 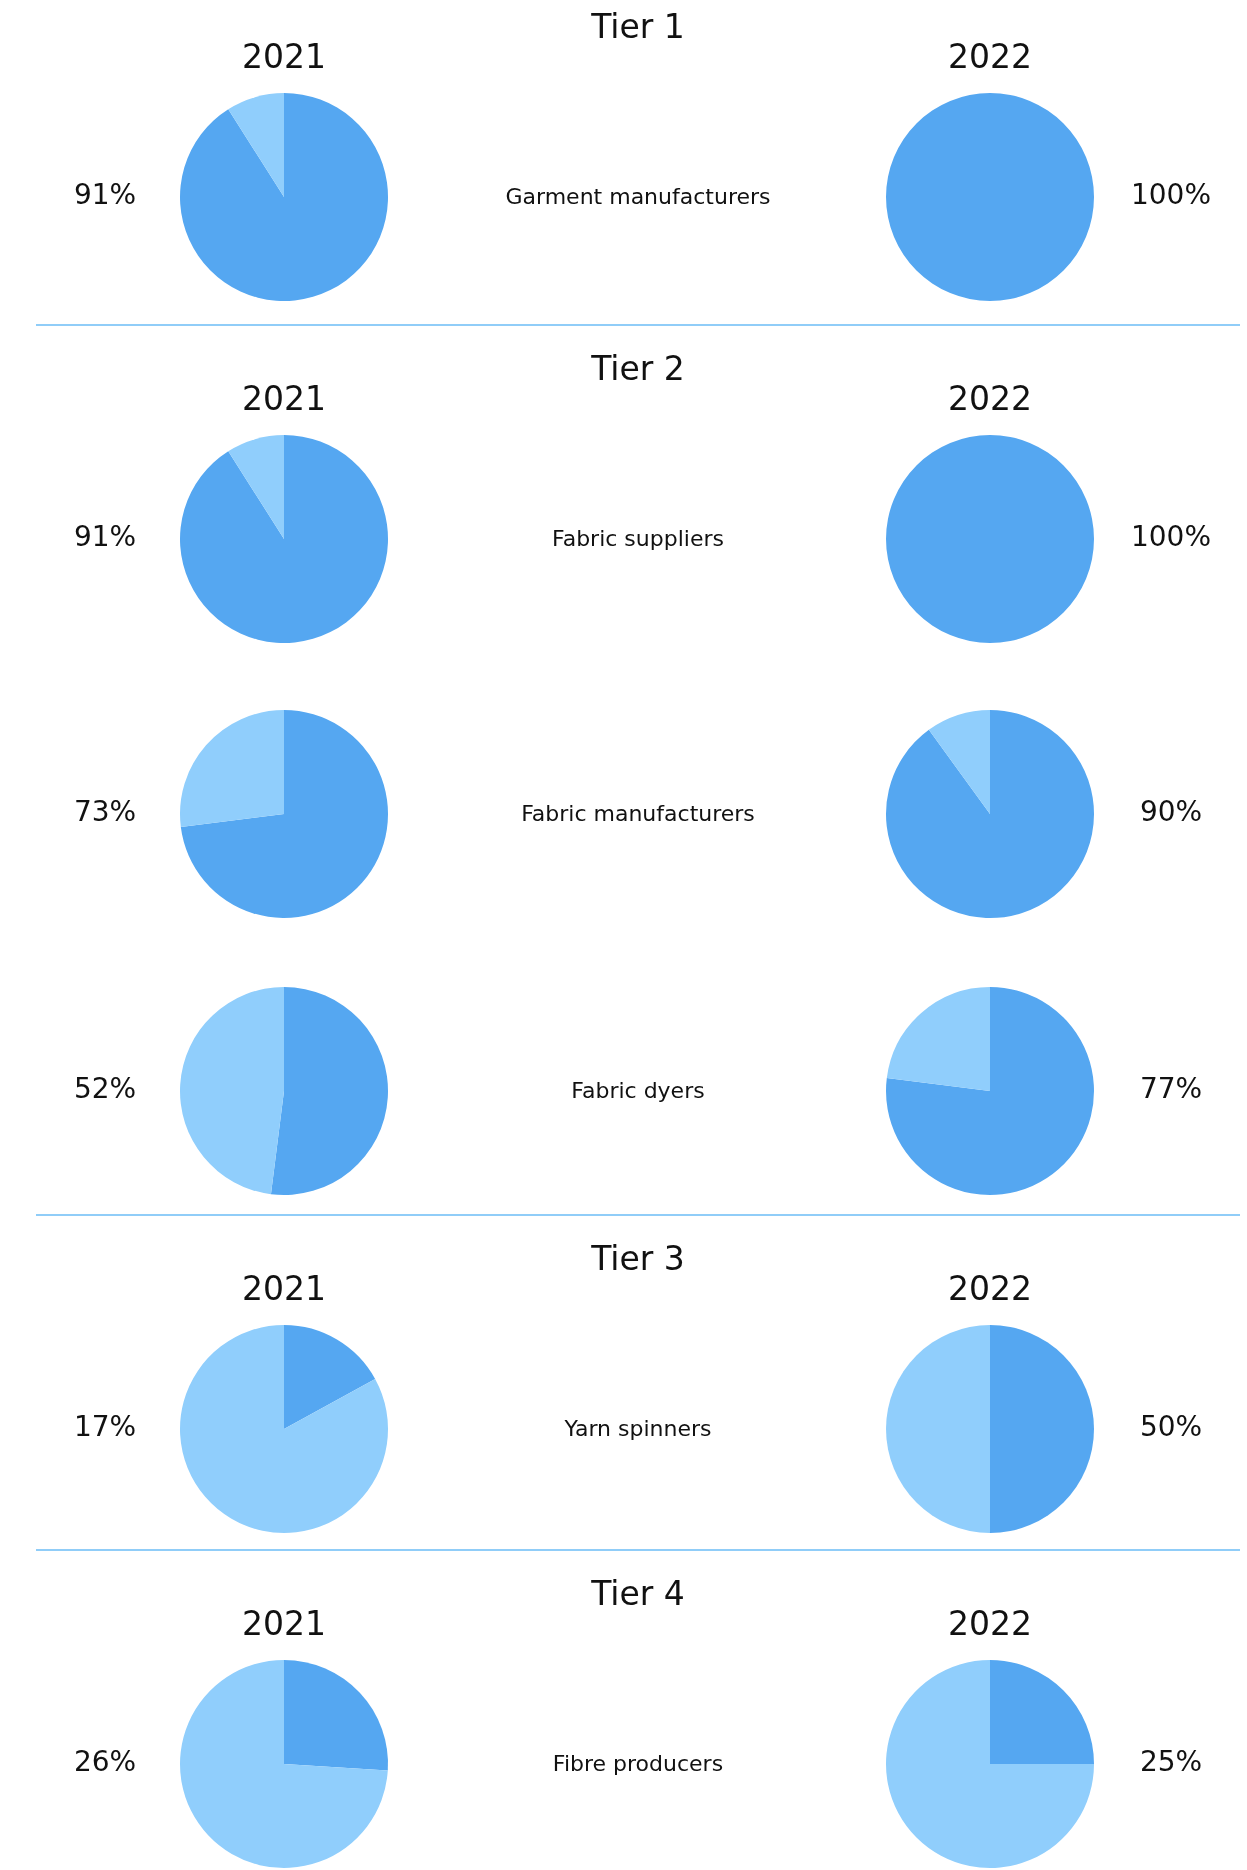 What do you see at coordinates (1171, 812) in the screenshot?
I see `text: 90%` at bounding box center [1171, 812].